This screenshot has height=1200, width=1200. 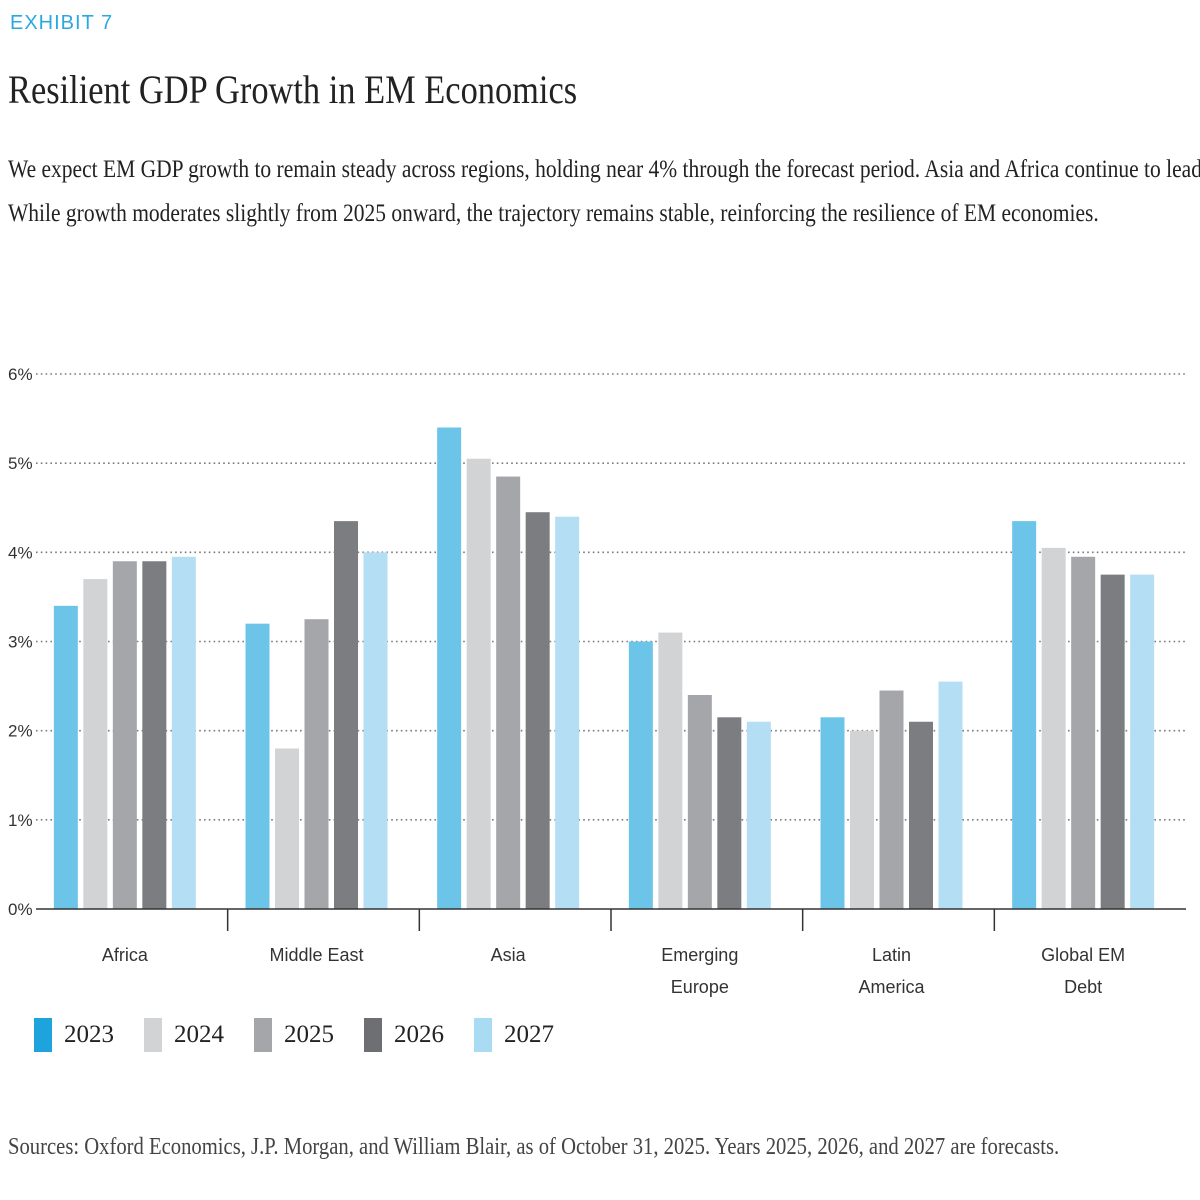 I want to click on legend-swatch-2026, so click(x=373, y=1035).